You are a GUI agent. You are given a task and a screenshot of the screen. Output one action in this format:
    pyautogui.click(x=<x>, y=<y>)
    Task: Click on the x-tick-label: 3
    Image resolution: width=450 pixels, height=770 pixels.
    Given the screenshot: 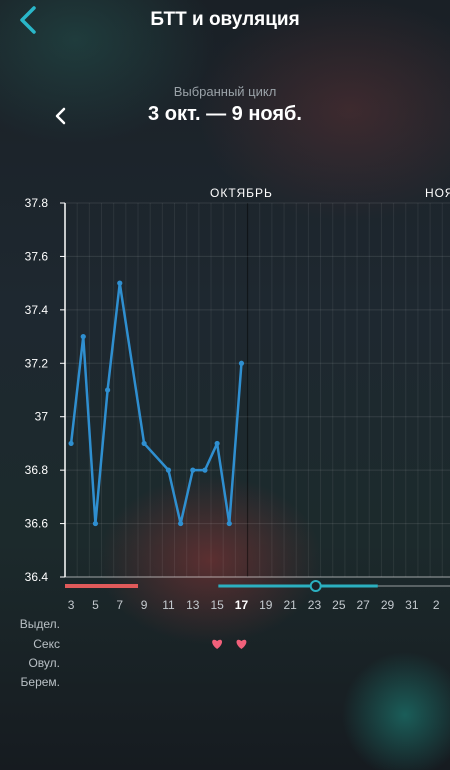 What is the action you would take?
    pyautogui.click(x=71, y=605)
    